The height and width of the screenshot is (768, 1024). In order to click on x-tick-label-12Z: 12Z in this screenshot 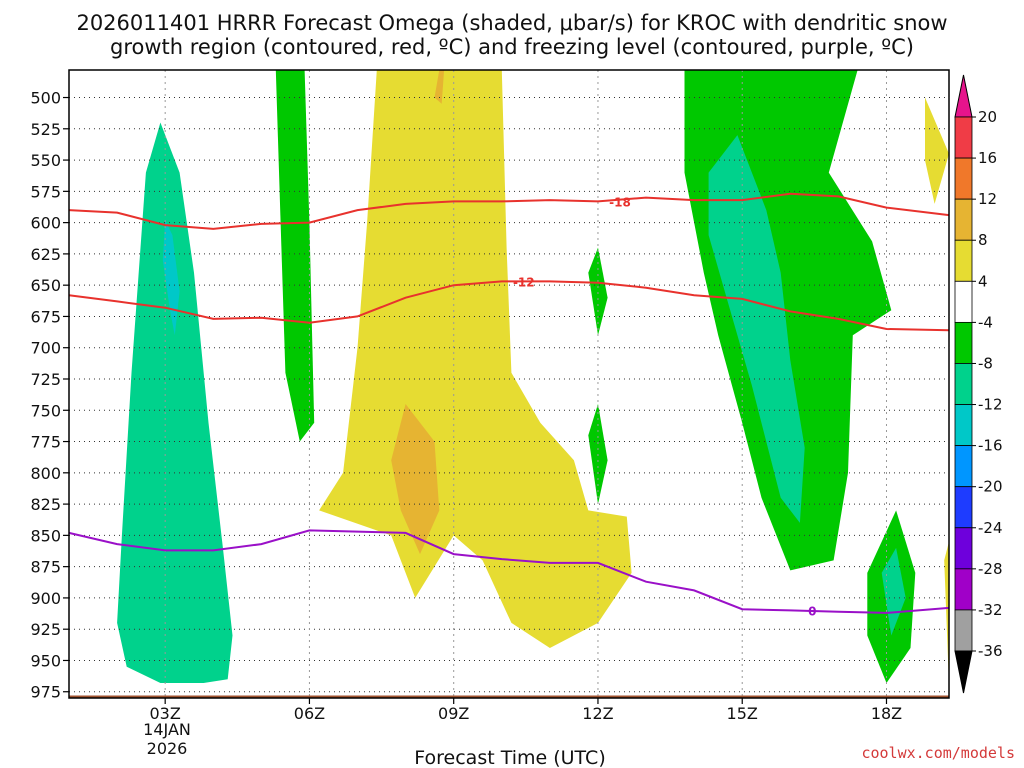, I will do `click(597, 713)`.